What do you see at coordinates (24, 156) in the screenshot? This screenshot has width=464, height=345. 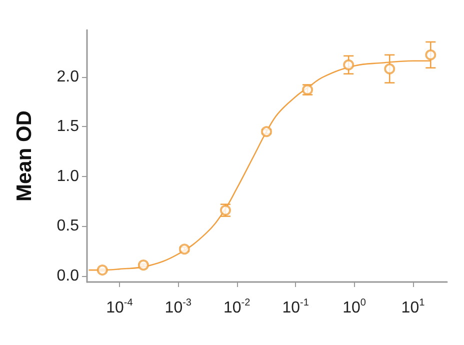 I see `y-axis-title: Mean OD` at bounding box center [24, 156].